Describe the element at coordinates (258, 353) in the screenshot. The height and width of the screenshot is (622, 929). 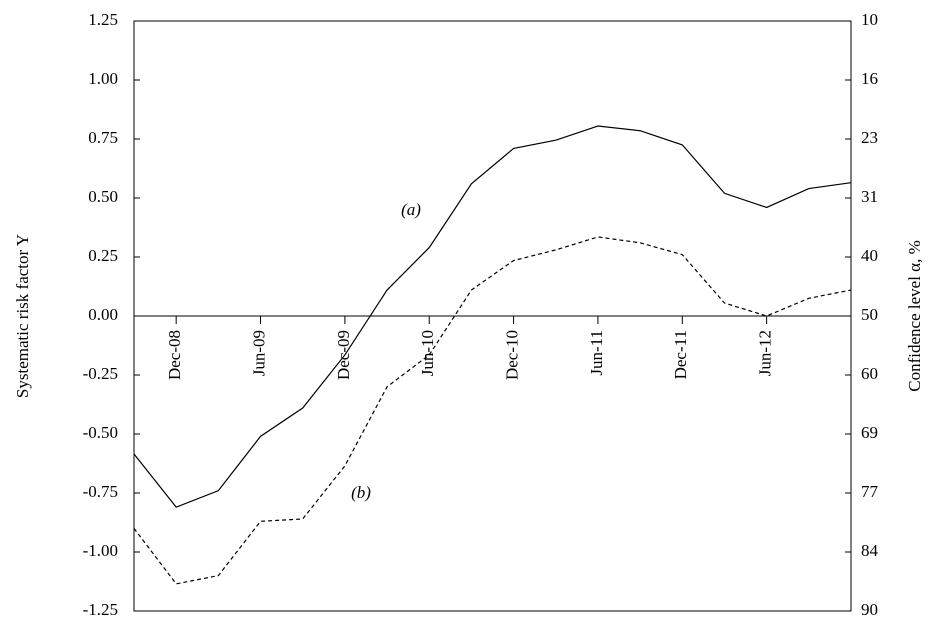
I see `x-tick-label: Jun-09` at that location.